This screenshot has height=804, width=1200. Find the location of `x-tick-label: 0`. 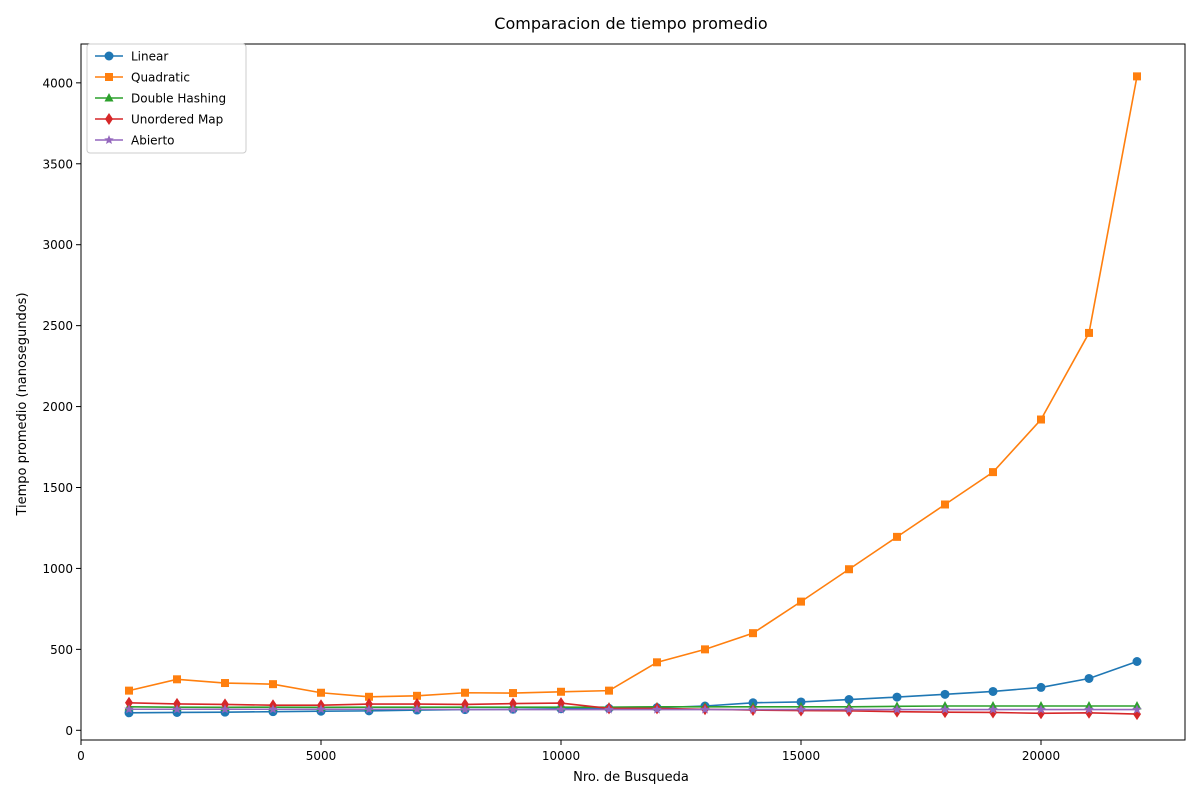

x-tick-label: 0 is located at coordinates (81, 756).